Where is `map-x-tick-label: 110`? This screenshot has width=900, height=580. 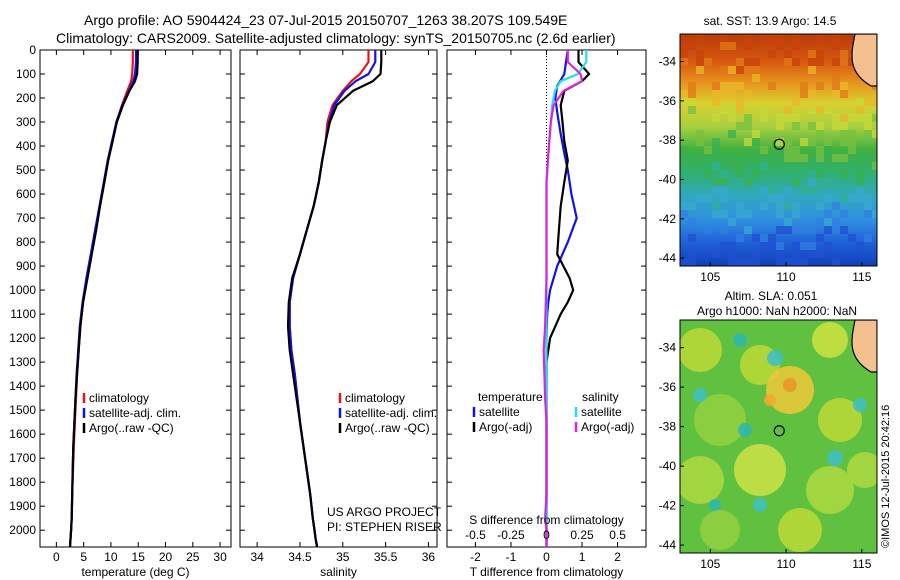 map-x-tick-label: 110 is located at coordinates (786, 277).